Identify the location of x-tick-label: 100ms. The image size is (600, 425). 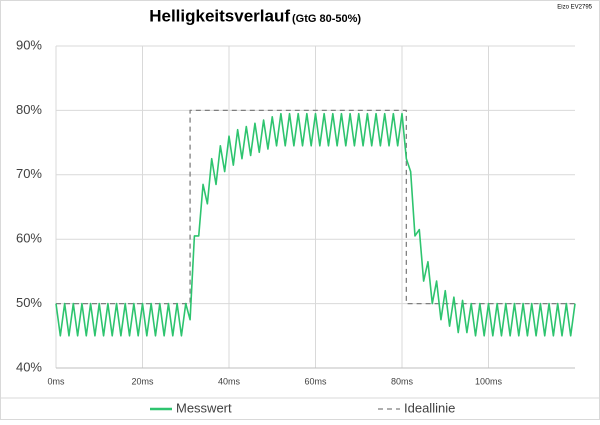
(489, 381).